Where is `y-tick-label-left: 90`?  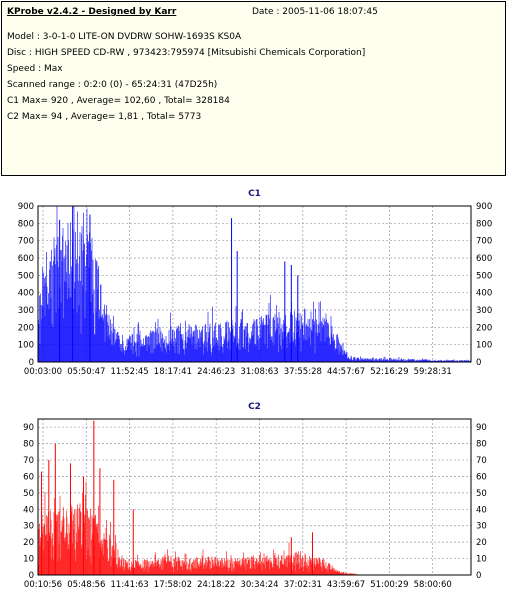 y-tick-label-left: 90 is located at coordinates (28, 428).